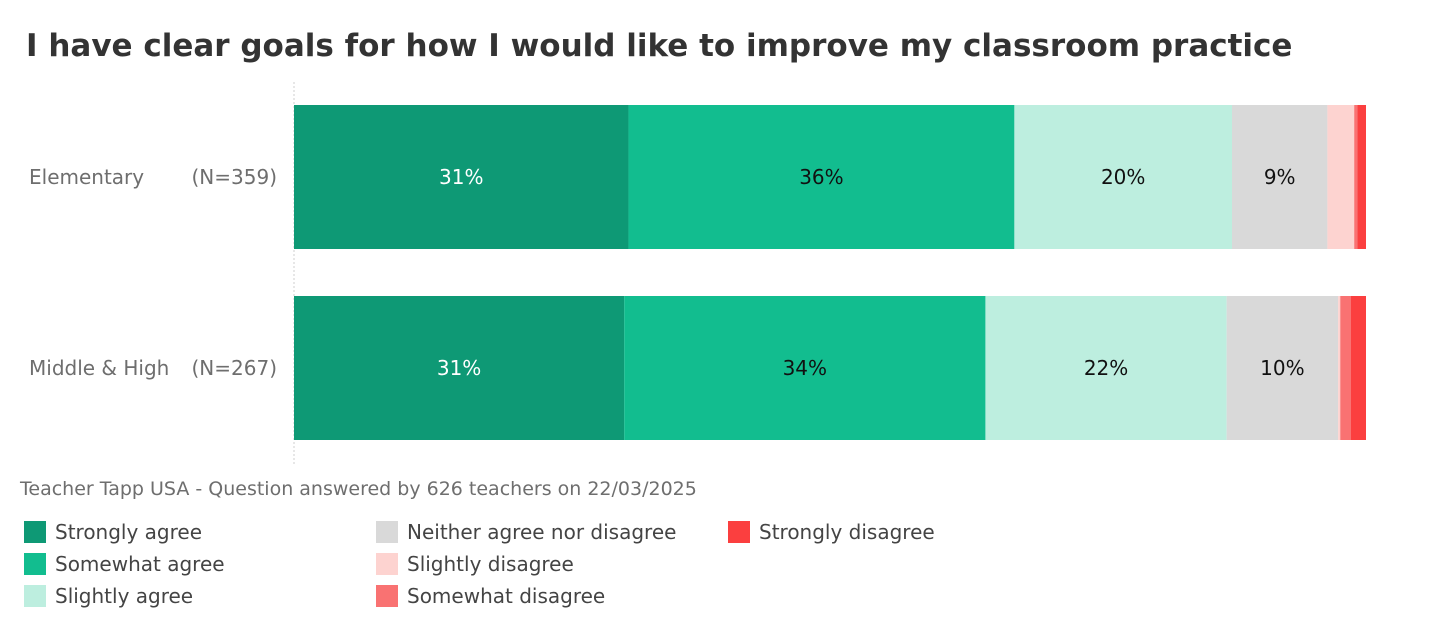 The image size is (1440, 640). Describe the element at coordinates (86, 177) in the screenshot. I see `category-label: Elementary` at that location.